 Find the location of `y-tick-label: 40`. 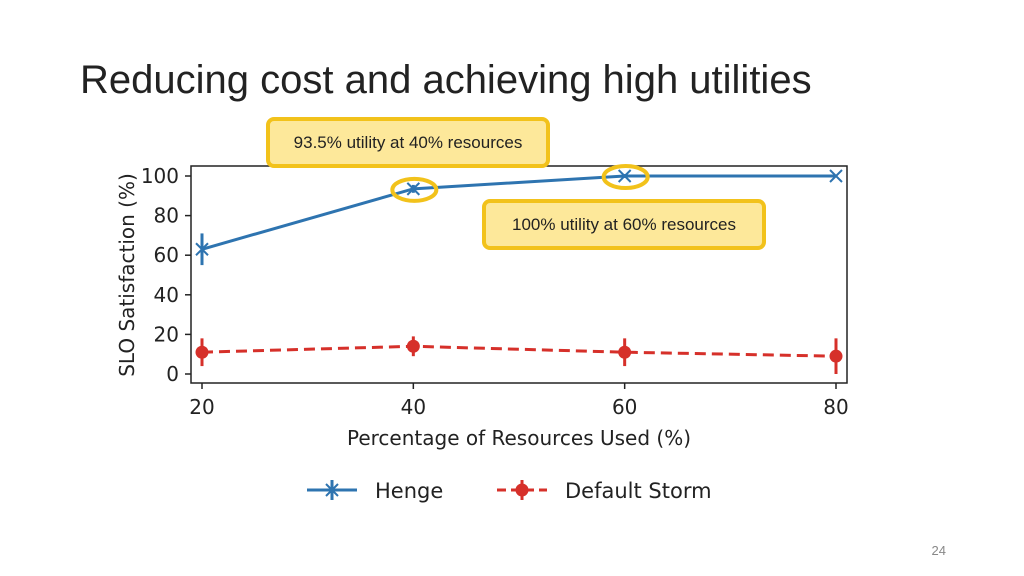

y-tick-label: 40 is located at coordinates (166, 295).